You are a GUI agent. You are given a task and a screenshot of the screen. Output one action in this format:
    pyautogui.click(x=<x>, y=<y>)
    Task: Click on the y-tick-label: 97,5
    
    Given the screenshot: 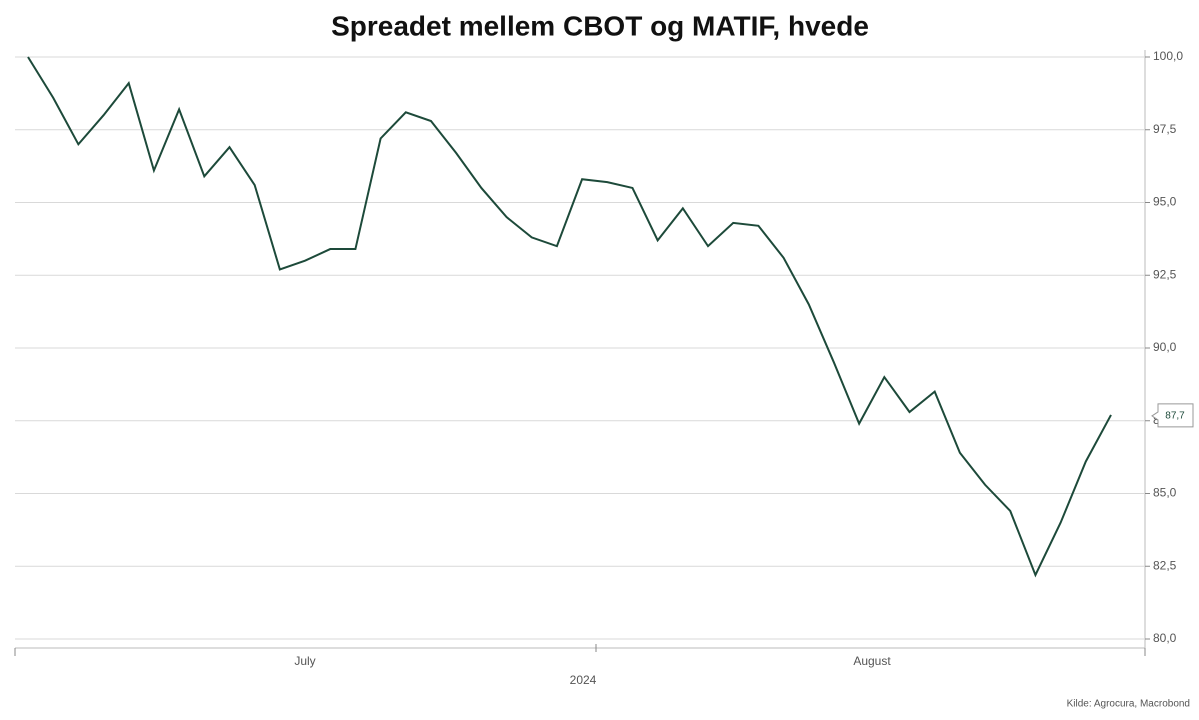 What is the action you would take?
    pyautogui.click(x=1165, y=129)
    